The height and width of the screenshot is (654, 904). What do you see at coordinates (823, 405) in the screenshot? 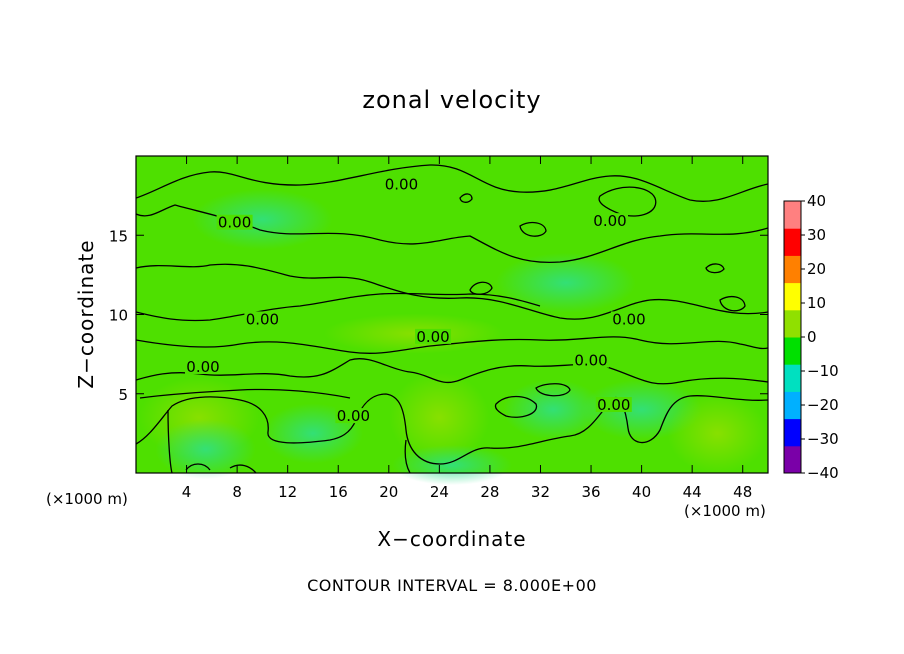
I see `colorbar-tick-label: −20` at bounding box center [823, 405].